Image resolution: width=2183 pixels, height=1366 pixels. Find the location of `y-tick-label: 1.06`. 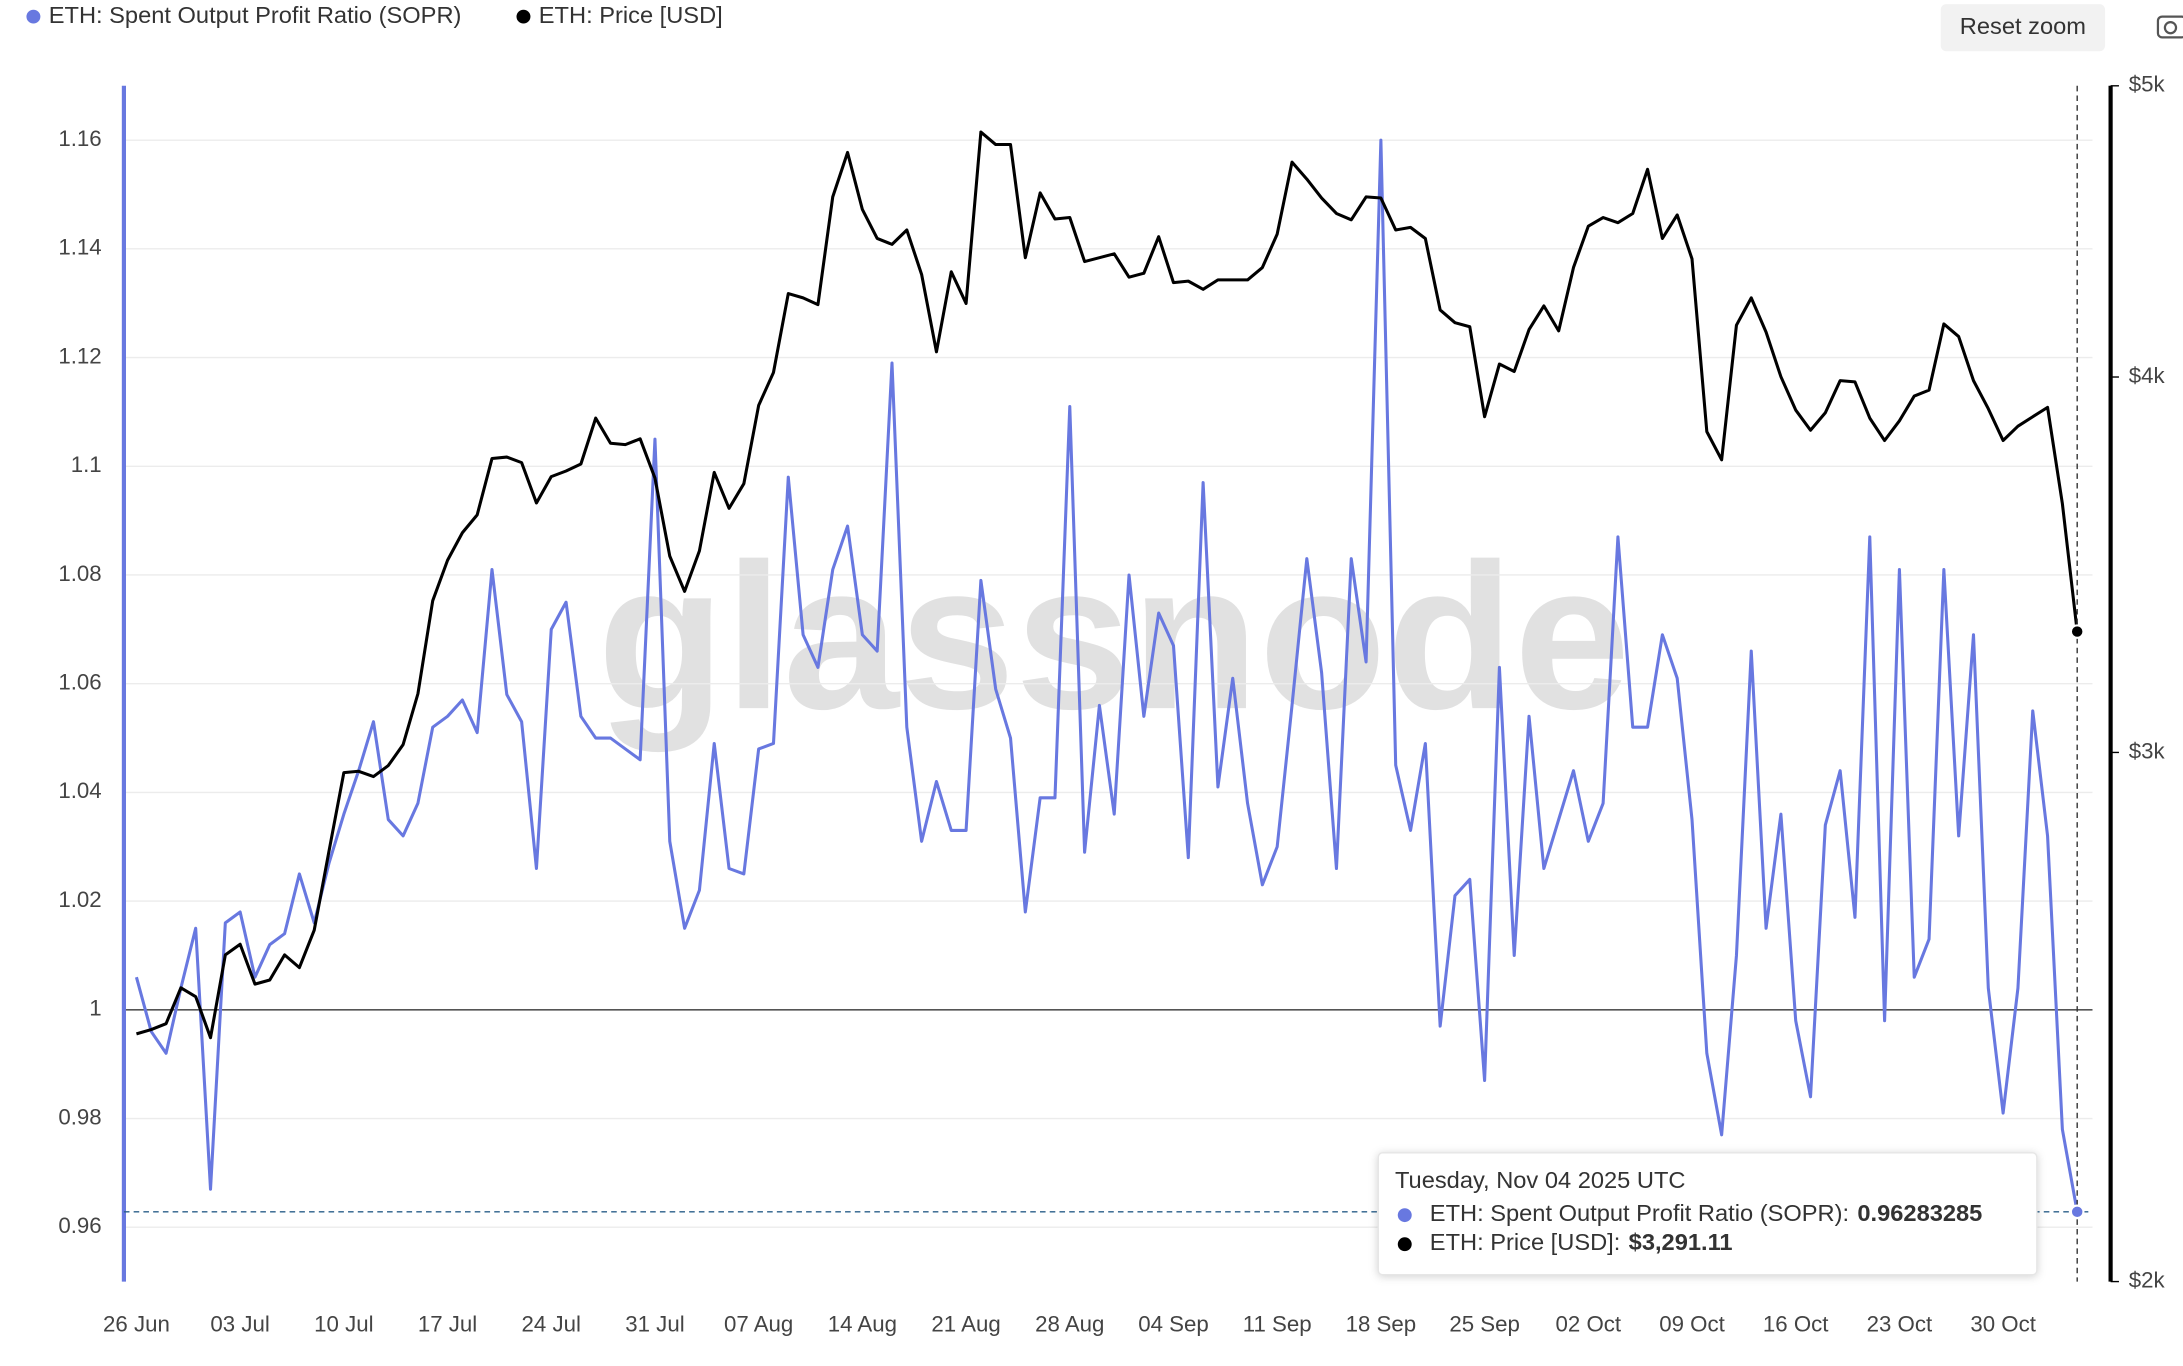

y-tick-label: 1.06 is located at coordinates (79, 682).